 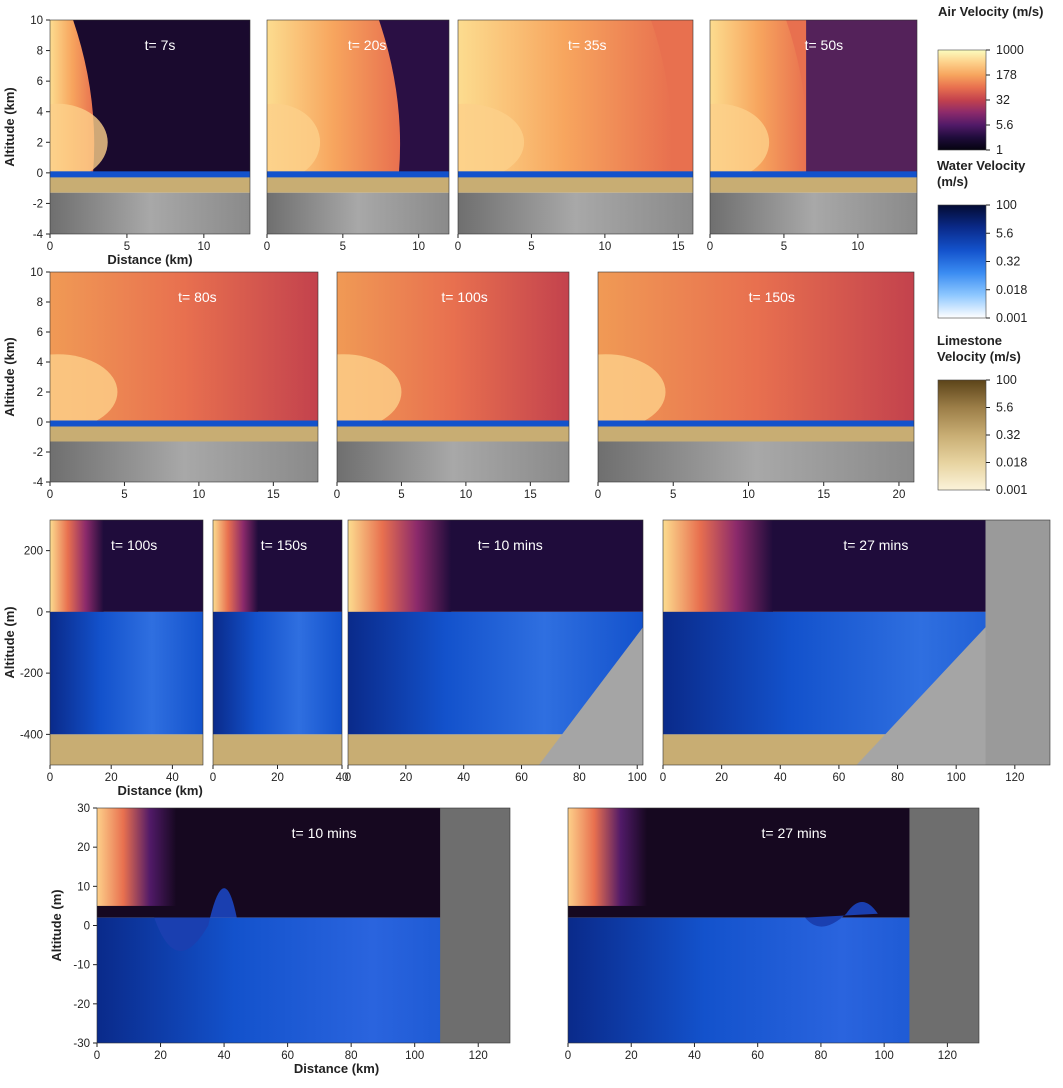 What do you see at coordinates (1011, 463) in the screenshot?
I see `colorbar-tick-label: 0.018` at bounding box center [1011, 463].